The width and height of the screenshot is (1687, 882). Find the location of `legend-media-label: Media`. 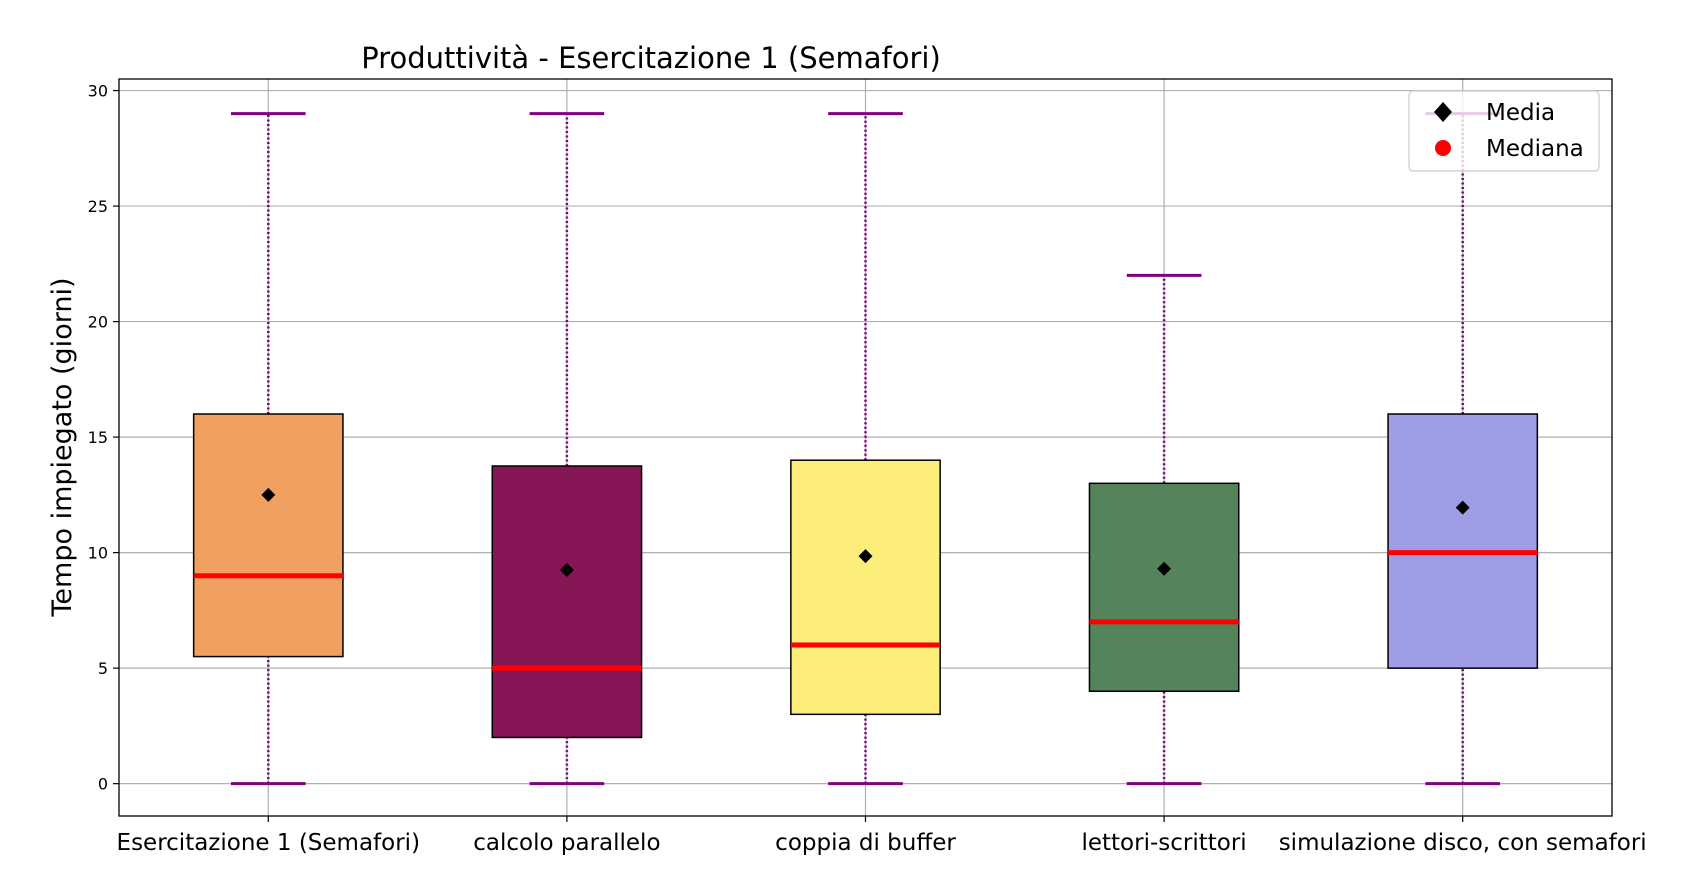

legend-media-label: Media is located at coordinates (1520, 113).